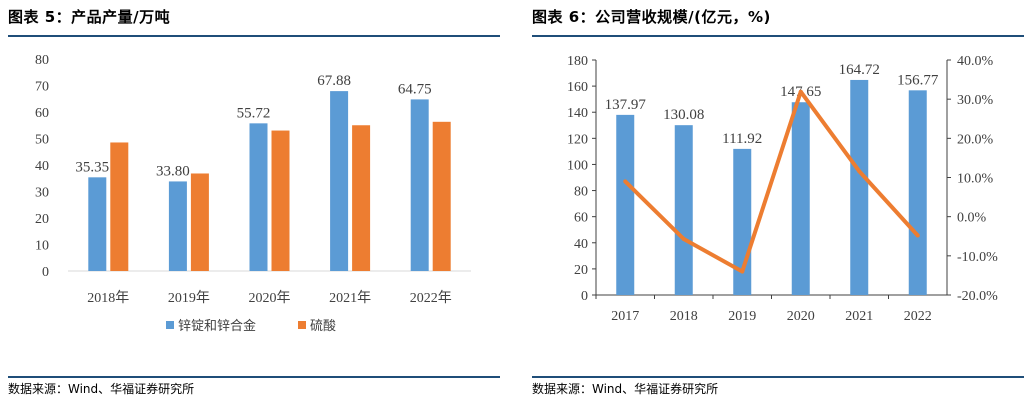 This screenshot has height=402, width=1032. I want to click on data-label: 33.80, so click(173, 171).